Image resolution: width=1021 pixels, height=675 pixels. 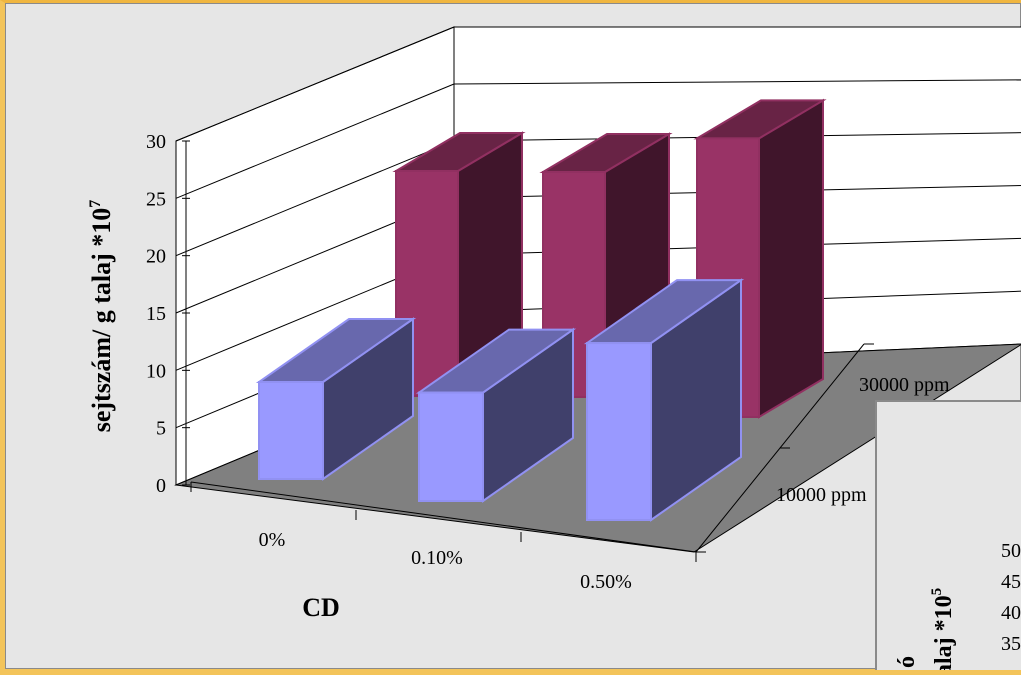 I want to click on y-axis-title-sup: 7, so click(x=95, y=204).